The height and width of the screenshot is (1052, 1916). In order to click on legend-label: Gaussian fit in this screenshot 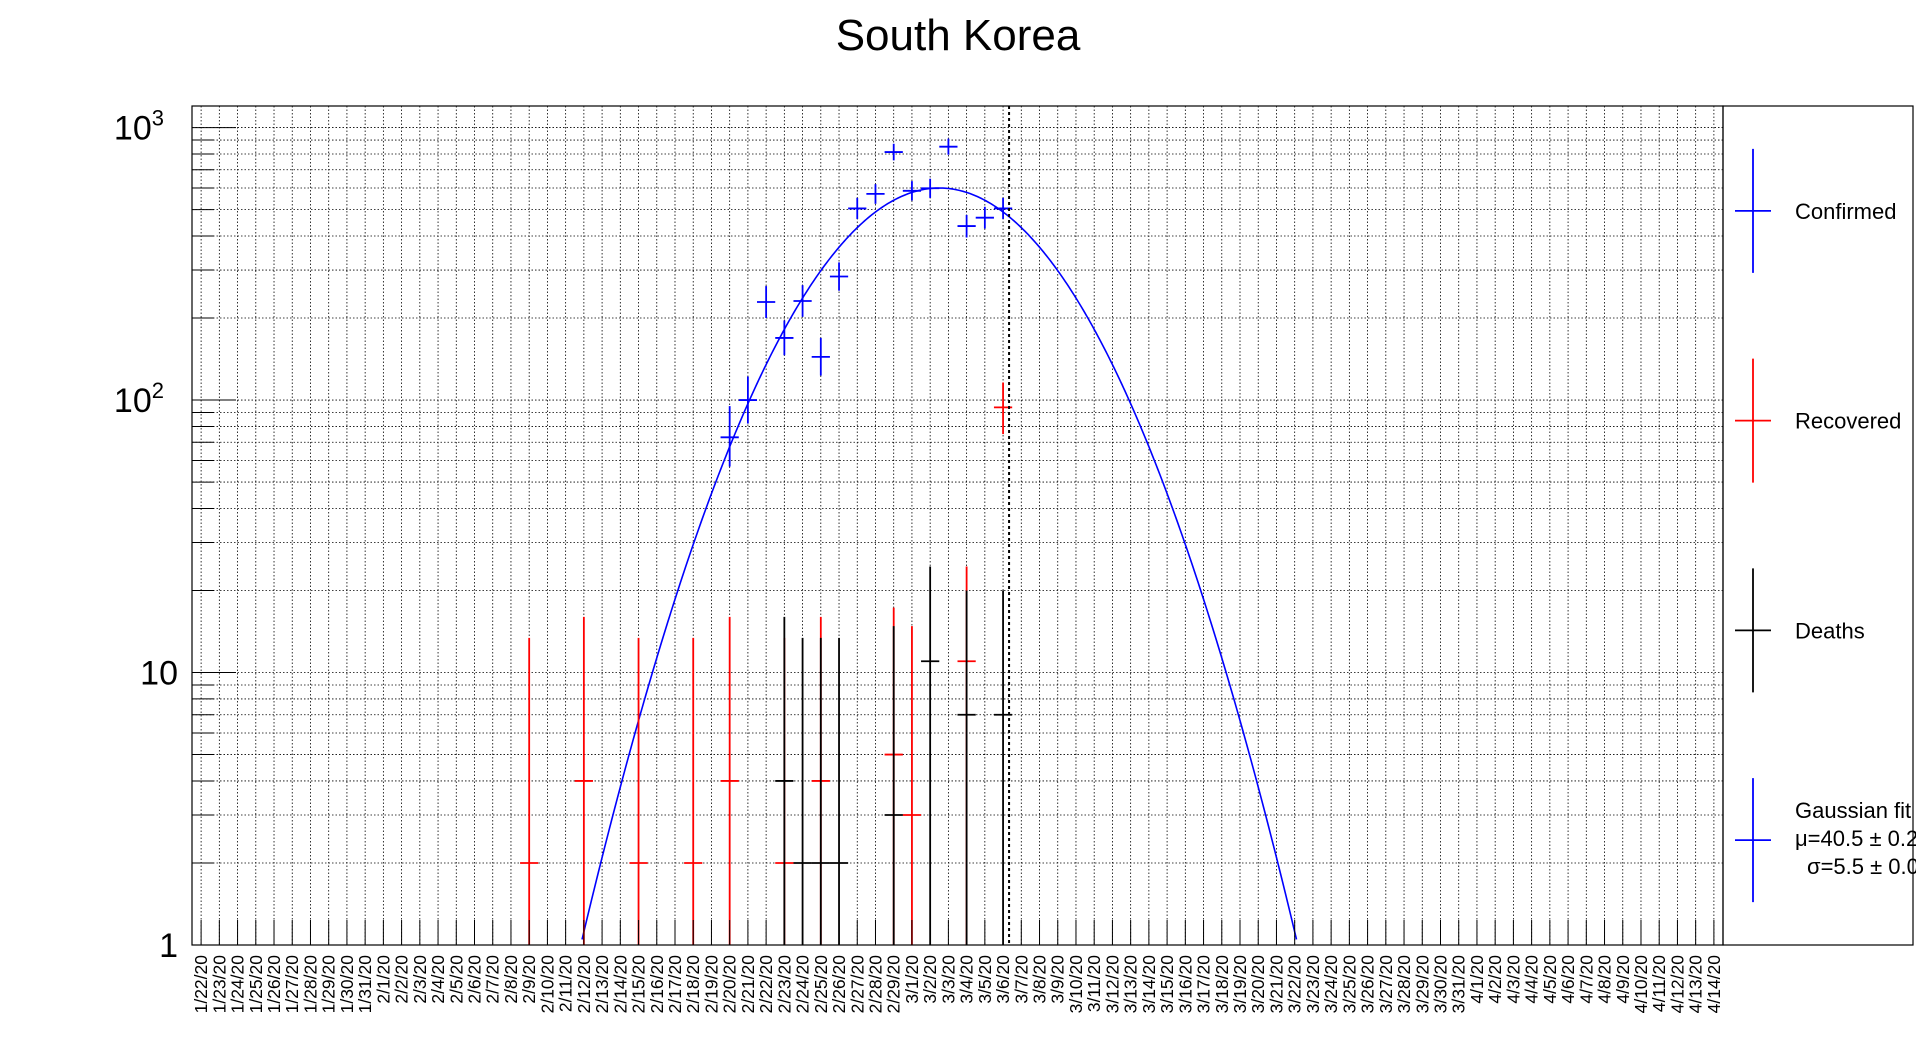, I will do `click(1853, 810)`.